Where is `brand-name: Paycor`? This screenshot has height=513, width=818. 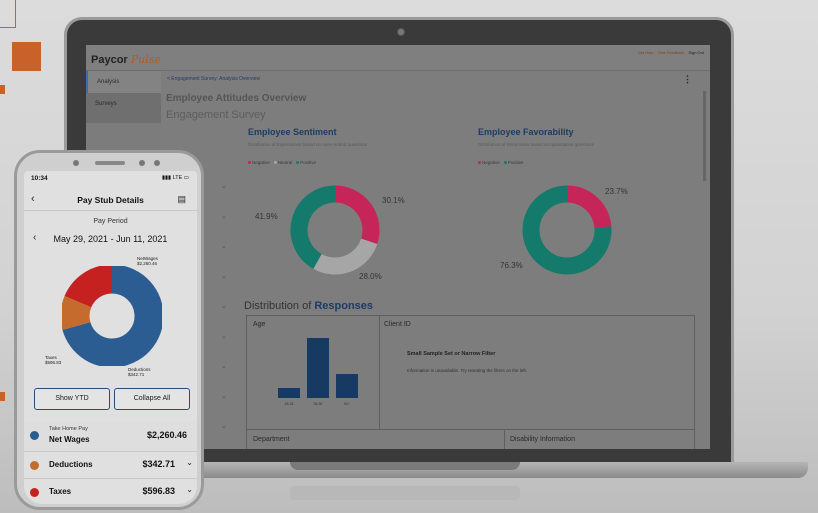
brand-name: Paycor is located at coordinates (109, 60).